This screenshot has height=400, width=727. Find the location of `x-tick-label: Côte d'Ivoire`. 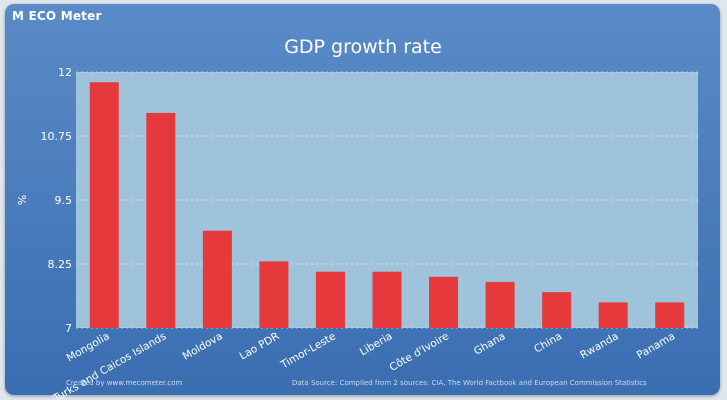

x-tick-label: Côte d'Ivoire is located at coordinates (420, 352).